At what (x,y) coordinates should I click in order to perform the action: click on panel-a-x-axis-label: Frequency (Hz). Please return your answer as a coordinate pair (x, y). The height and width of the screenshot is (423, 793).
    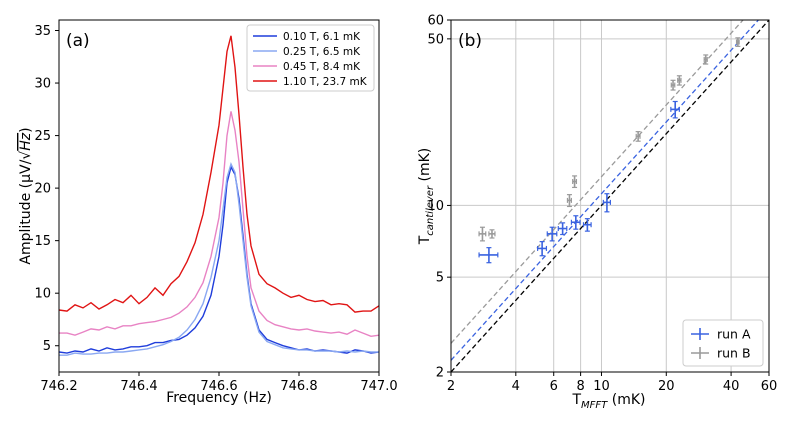
    Looking at the image, I should click on (219, 398).